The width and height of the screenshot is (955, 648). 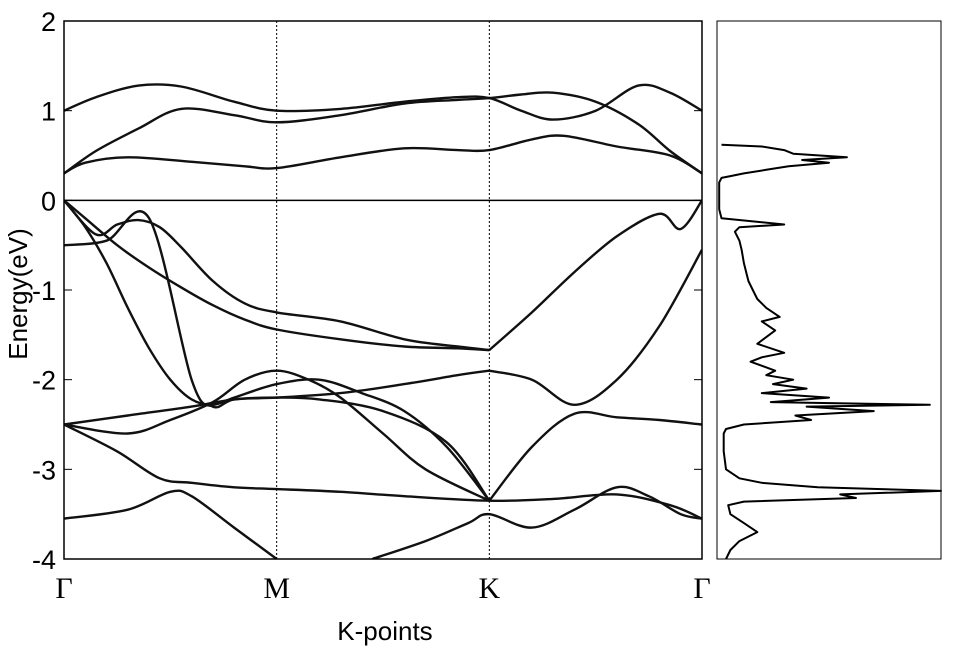 What do you see at coordinates (44, 291) in the screenshot?
I see `y-tick-label: -1` at bounding box center [44, 291].